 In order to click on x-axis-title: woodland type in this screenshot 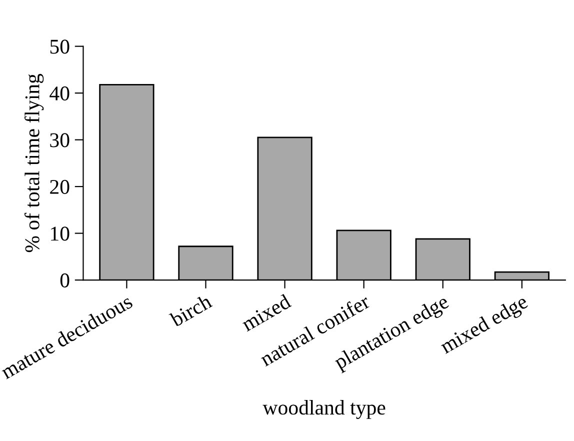, I will do `click(324, 409)`.